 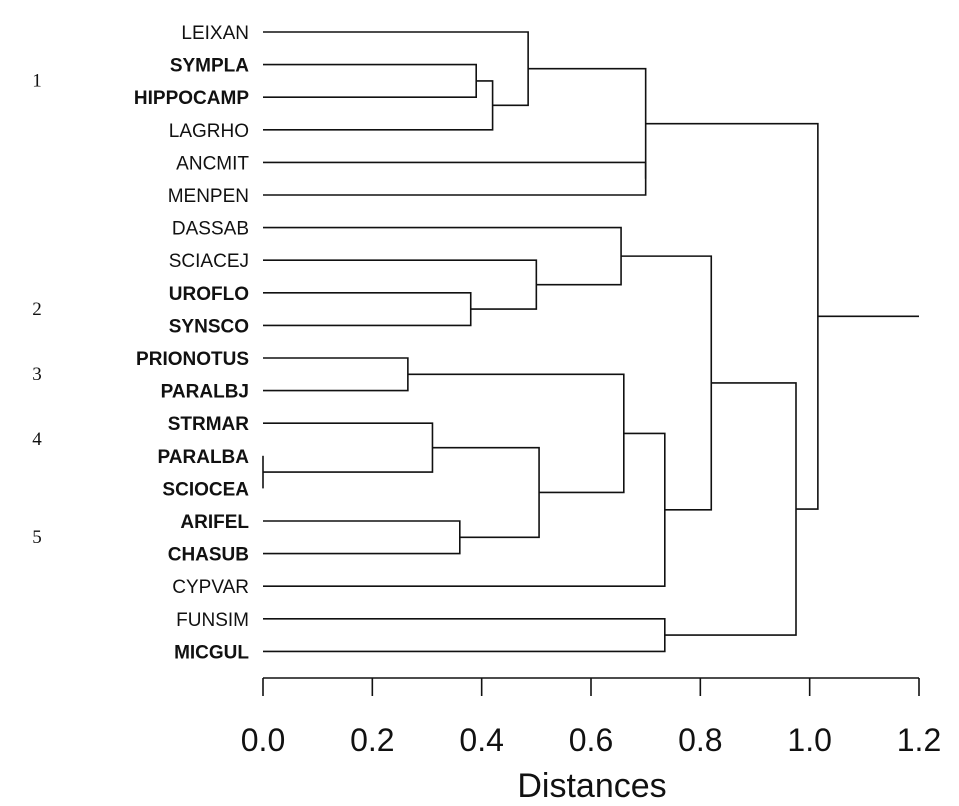 What do you see at coordinates (204, 457) in the screenshot?
I see `leaf-label: PARALBA` at bounding box center [204, 457].